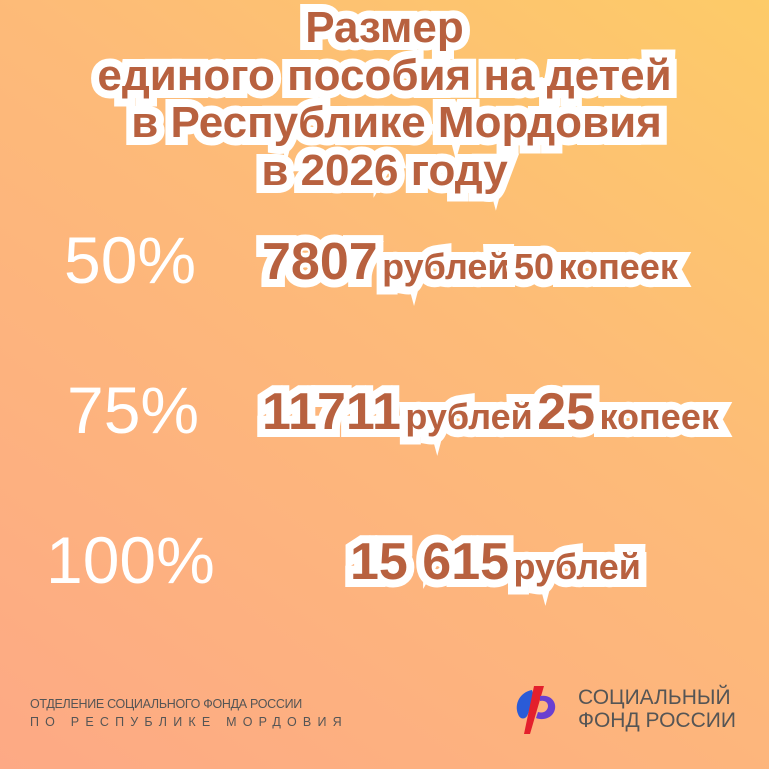 The width and height of the screenshot is (769, 769). Describe the element at coordinates (536, 710) in the screenshot. I see `sfr-logo-icon` at that location.